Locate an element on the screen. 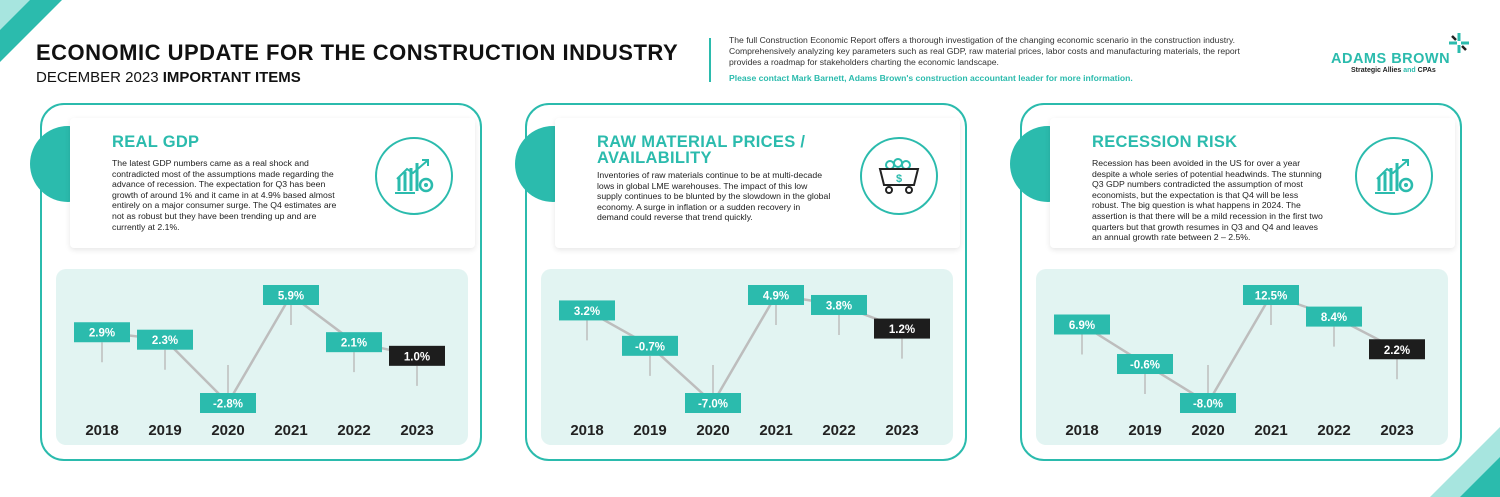  data-label: 2.3% is located at coordinates (165, 341).